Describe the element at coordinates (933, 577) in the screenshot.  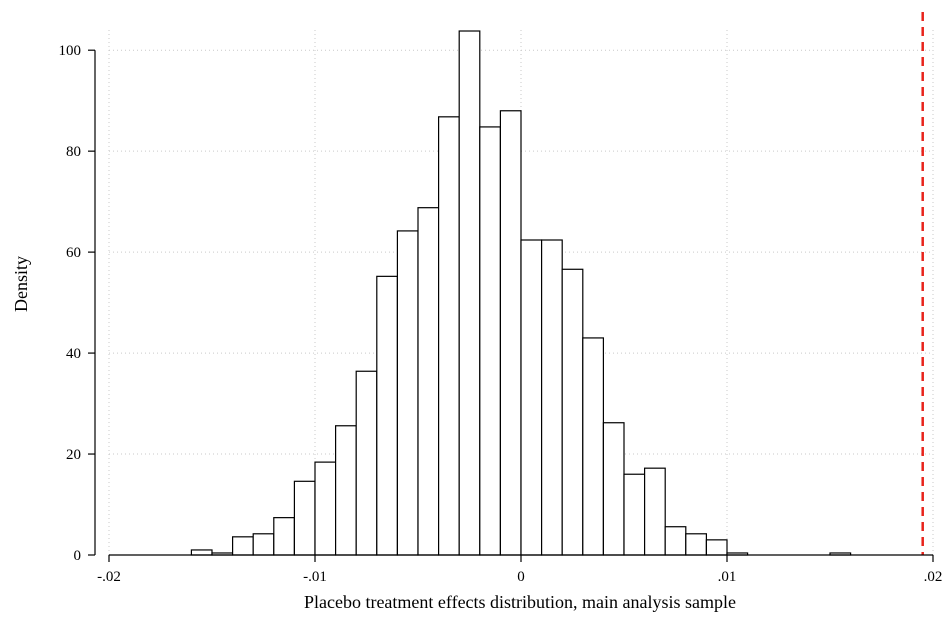
I see `x-tick-label: .02` at that location.